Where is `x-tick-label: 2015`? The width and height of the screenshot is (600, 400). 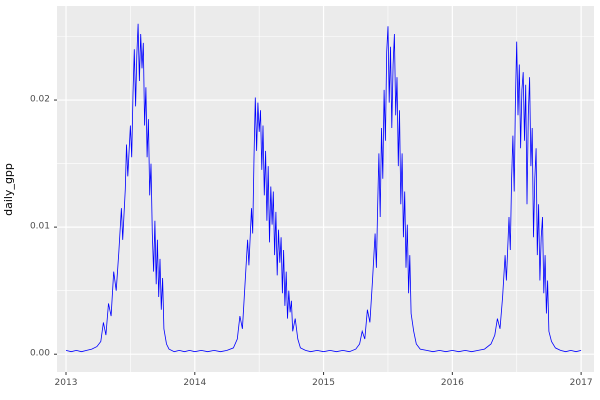 x-tick-label: 2015 is located at coordinates (324, 383).